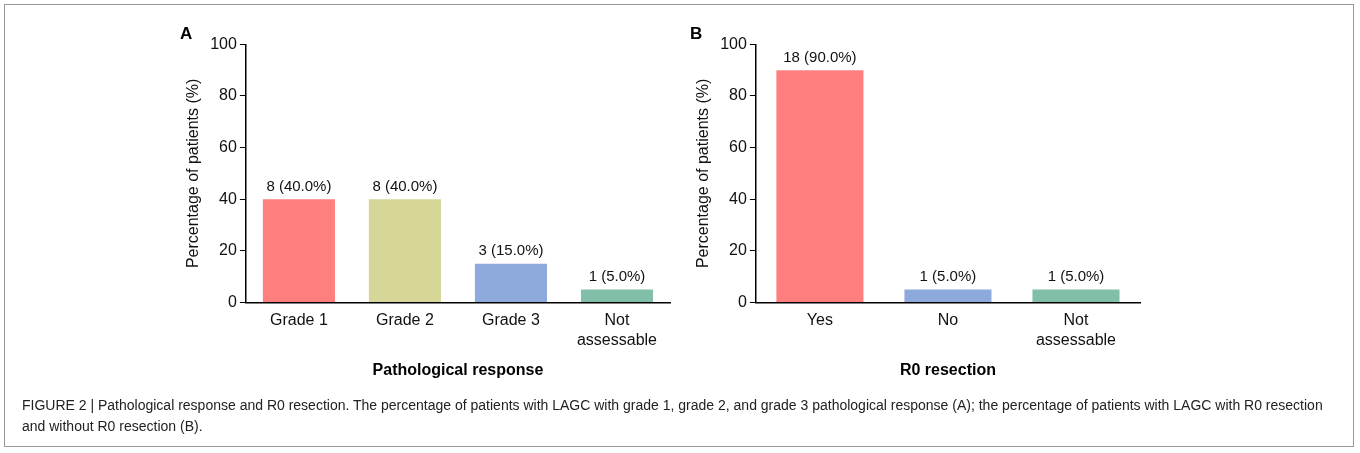 The height and width of the screenshot is (453, 1360). Describe the element at coordinates (819, 320) in the screenshot. I see `x-tick-label: Yes` at that location.